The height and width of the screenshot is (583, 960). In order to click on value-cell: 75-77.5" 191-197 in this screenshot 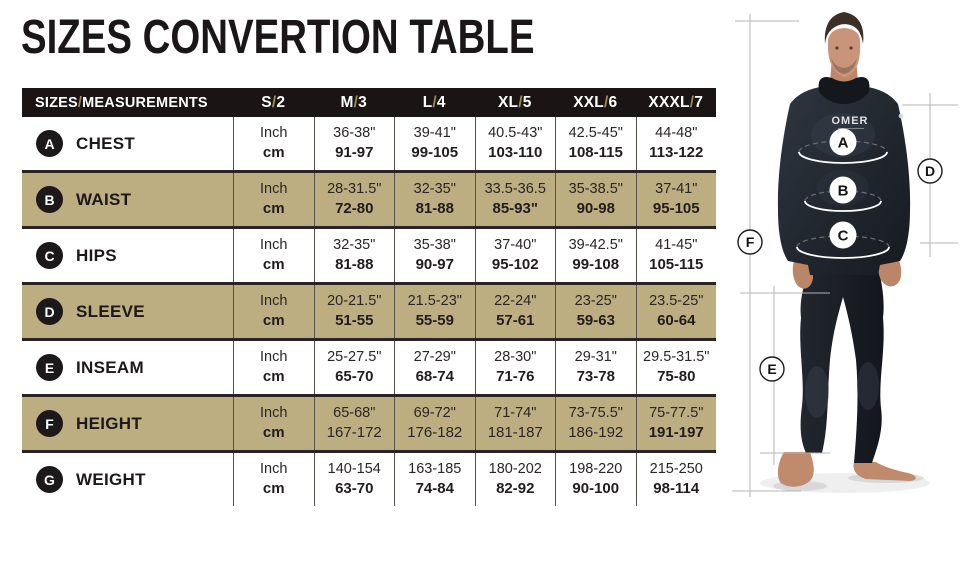, I will do `click(676, 423)`.